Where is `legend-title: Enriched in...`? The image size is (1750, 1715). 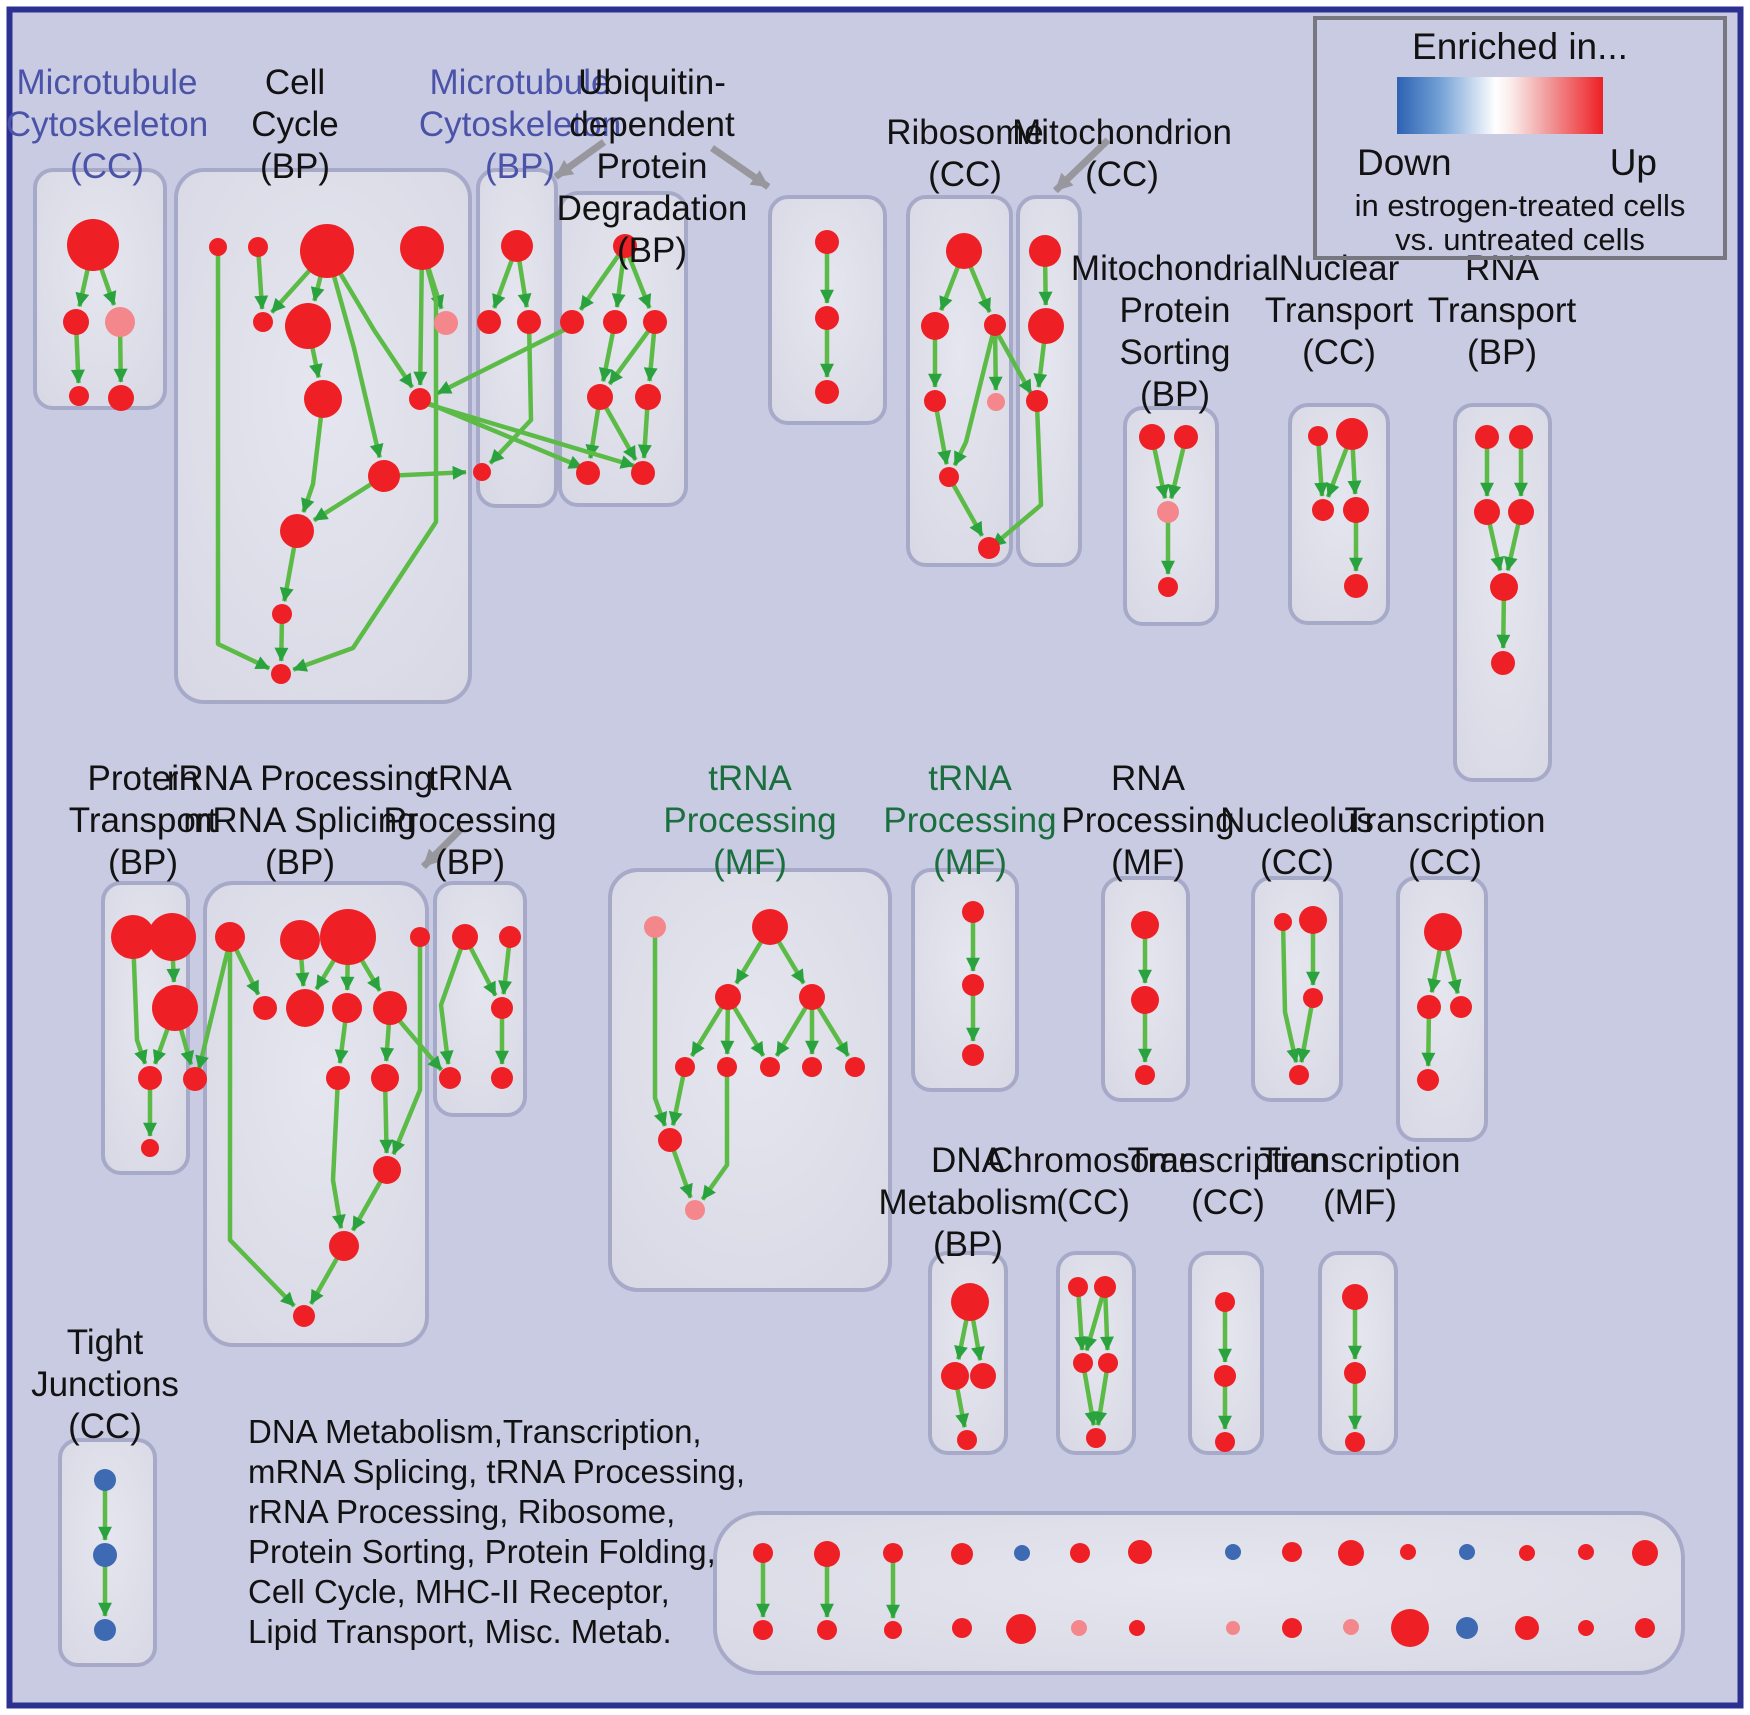
legend-title: Enriched in... is located at coordinates (1520, 46).